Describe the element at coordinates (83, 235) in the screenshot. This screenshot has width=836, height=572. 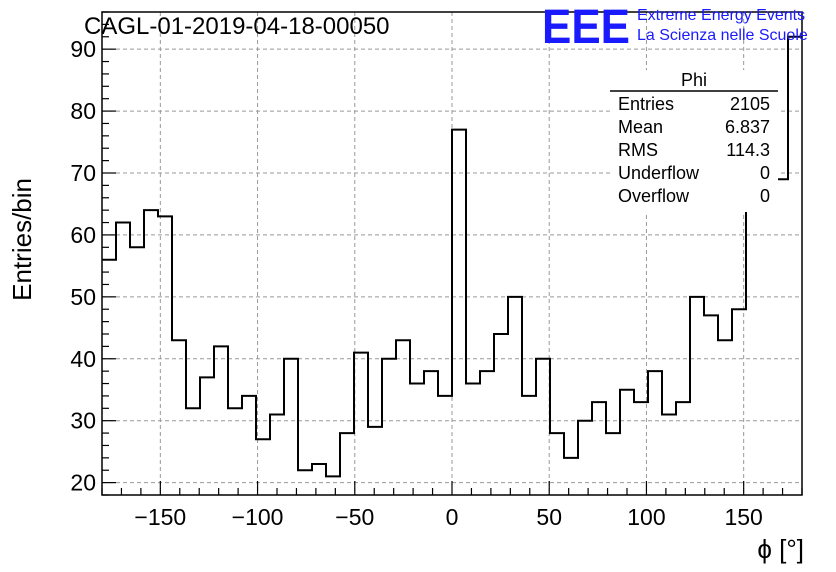
I see `y-tick-label: 60` at that location.